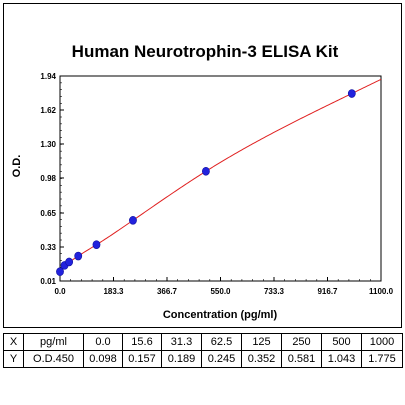 The height and width of the screenshot is (405, 405). Describe the element at coordinates (113, 291) in the screenshot. I see `x-tick-label: 183.3` at that location.